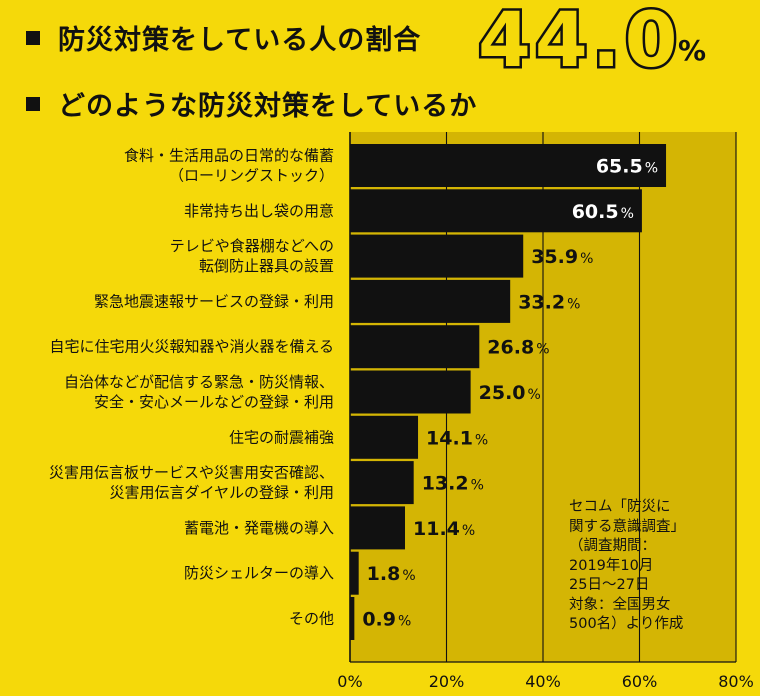 This screenshot has height=696, width=760. I want to click on source-note-line: 500名）より作成, so click(626, 624).